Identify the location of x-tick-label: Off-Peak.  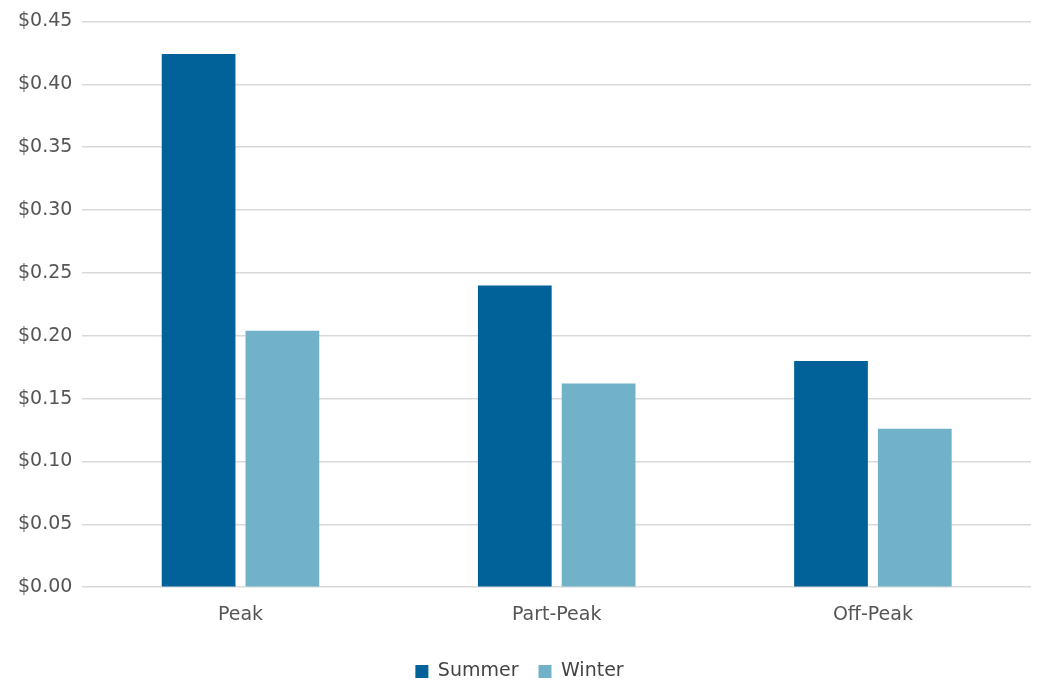
(872, 612).